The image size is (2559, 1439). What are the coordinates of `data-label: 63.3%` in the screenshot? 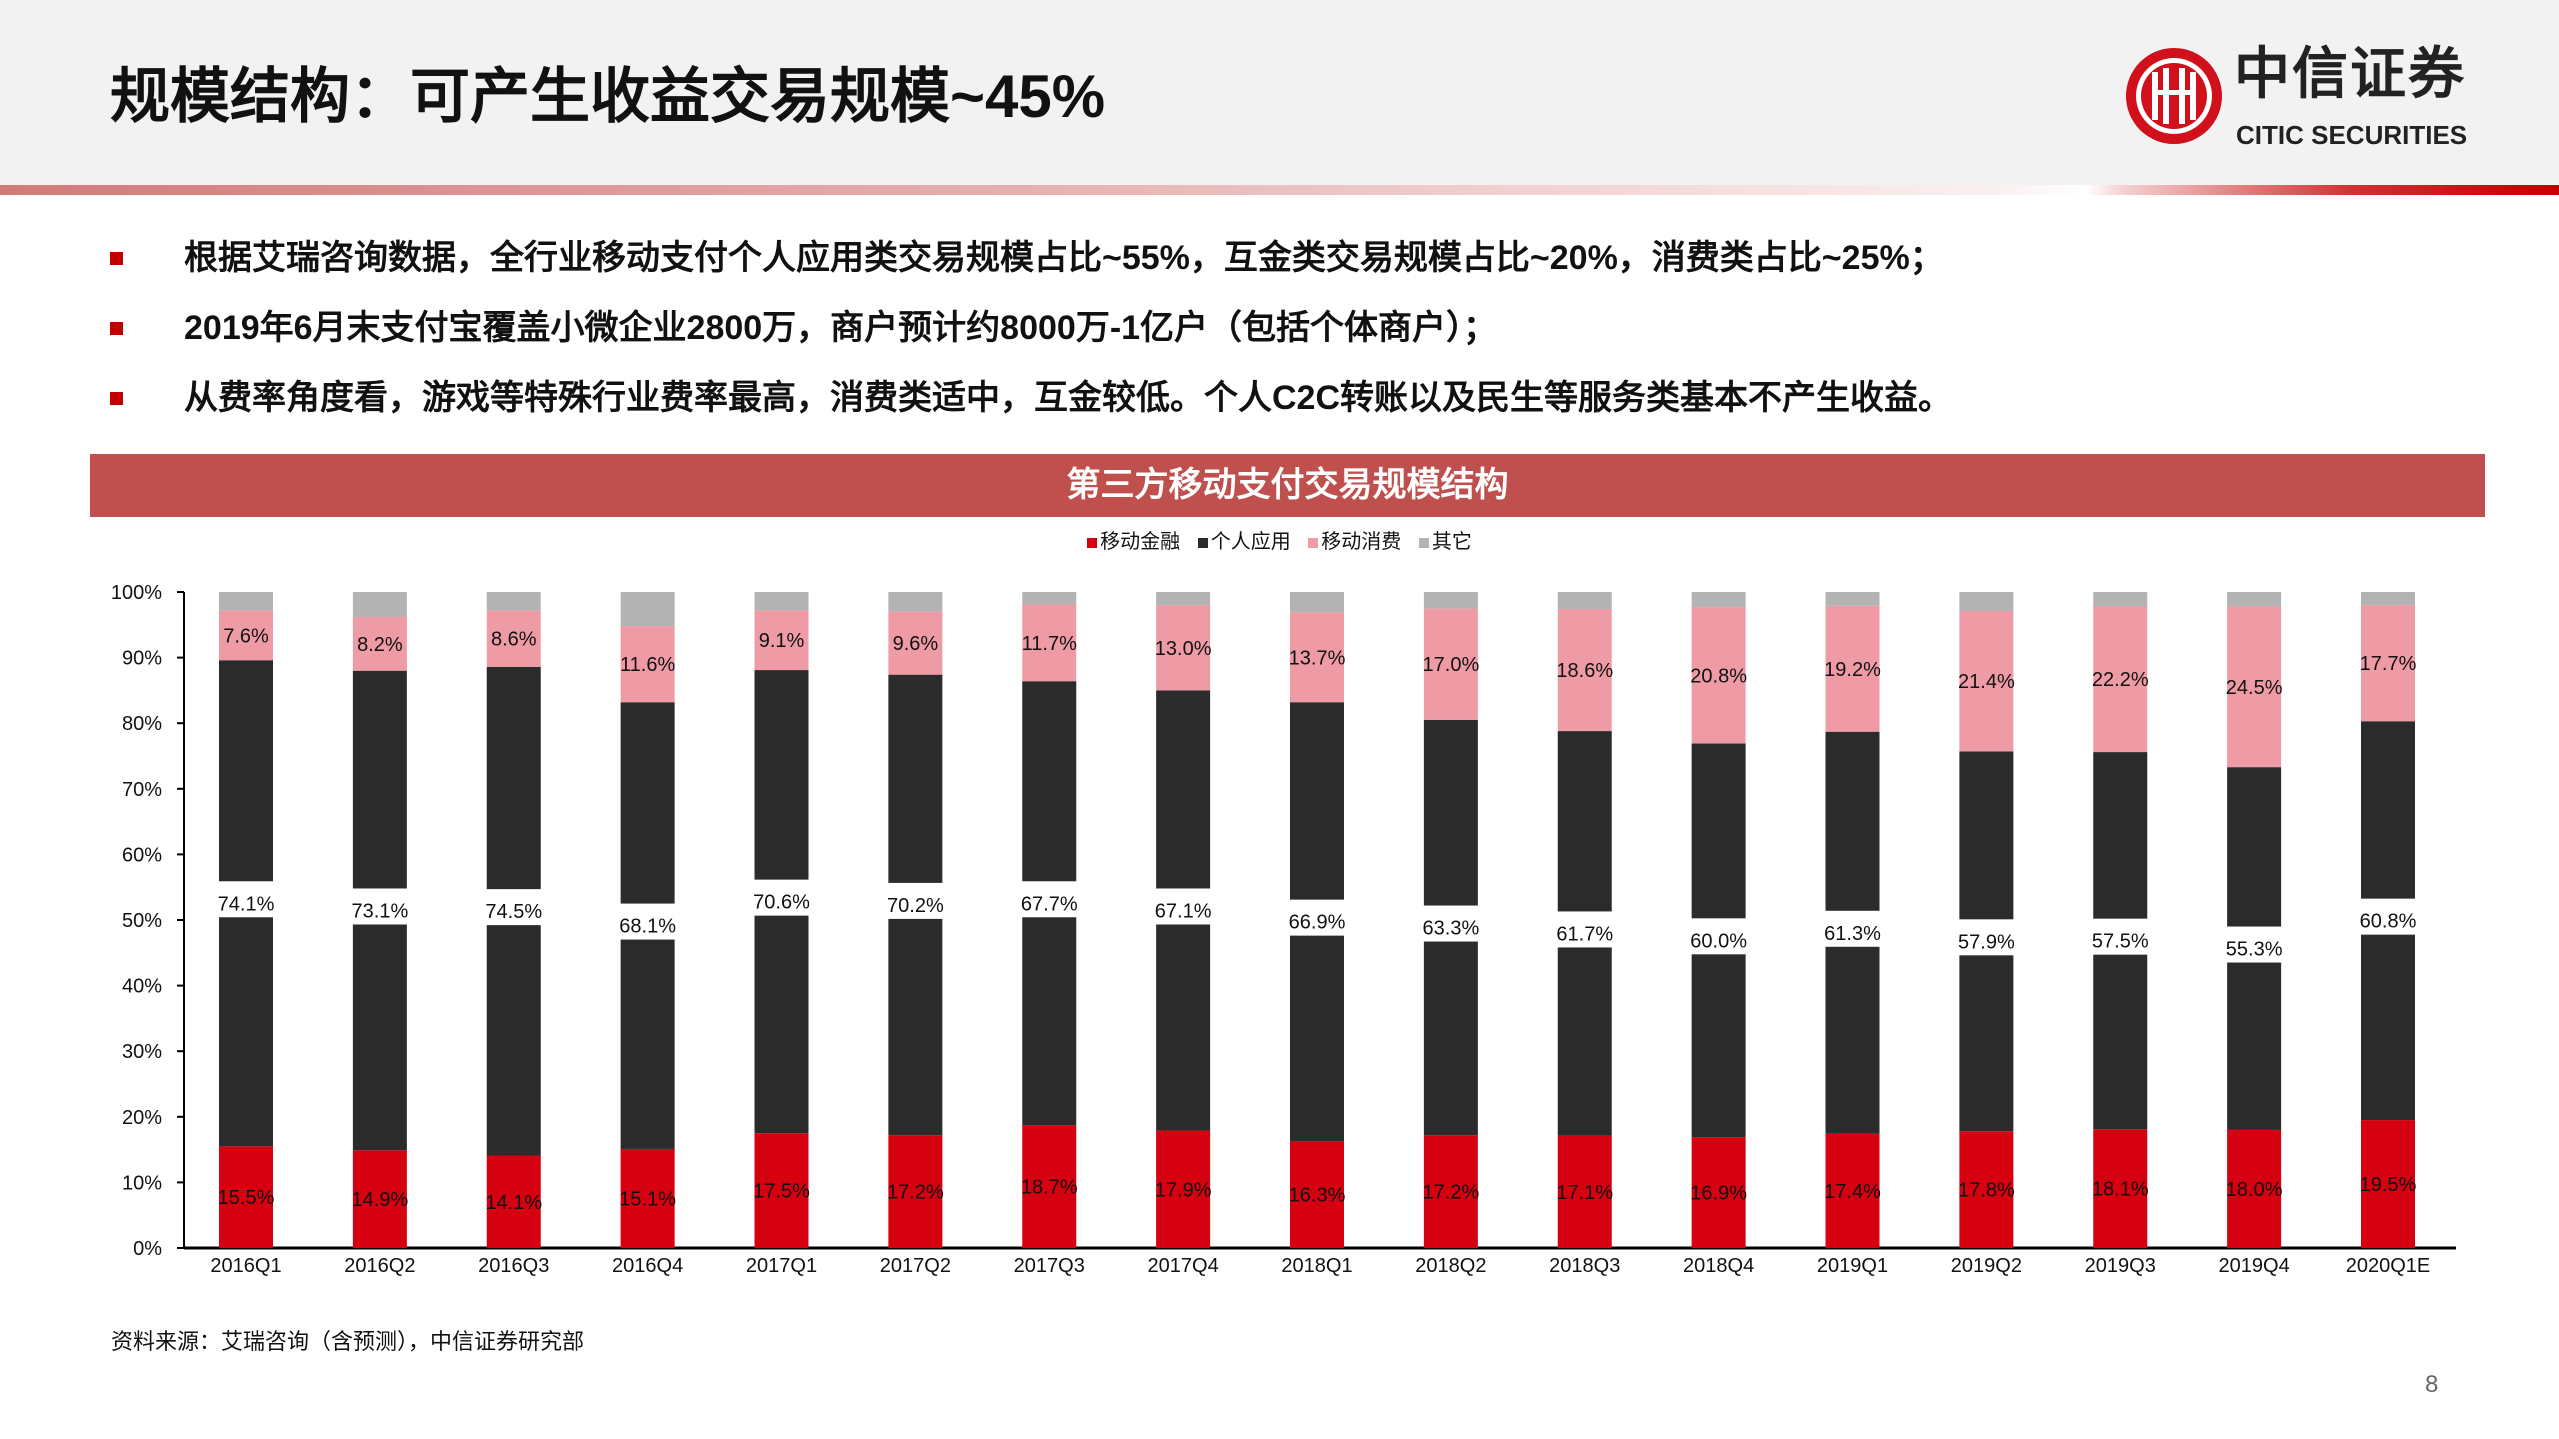 It's located at (1451, 929).